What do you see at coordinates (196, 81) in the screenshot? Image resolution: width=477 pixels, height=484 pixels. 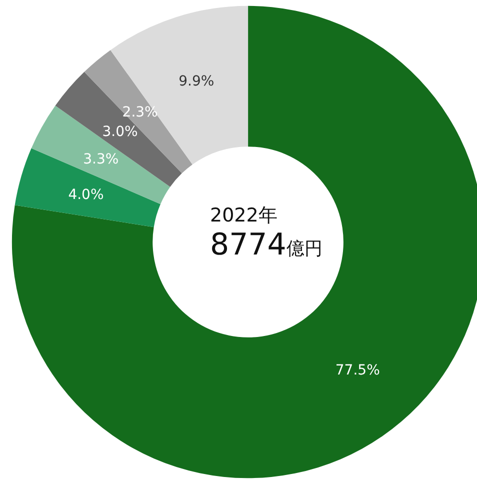 I see `data-label: 9.9%` at bounding box center [196, 81].